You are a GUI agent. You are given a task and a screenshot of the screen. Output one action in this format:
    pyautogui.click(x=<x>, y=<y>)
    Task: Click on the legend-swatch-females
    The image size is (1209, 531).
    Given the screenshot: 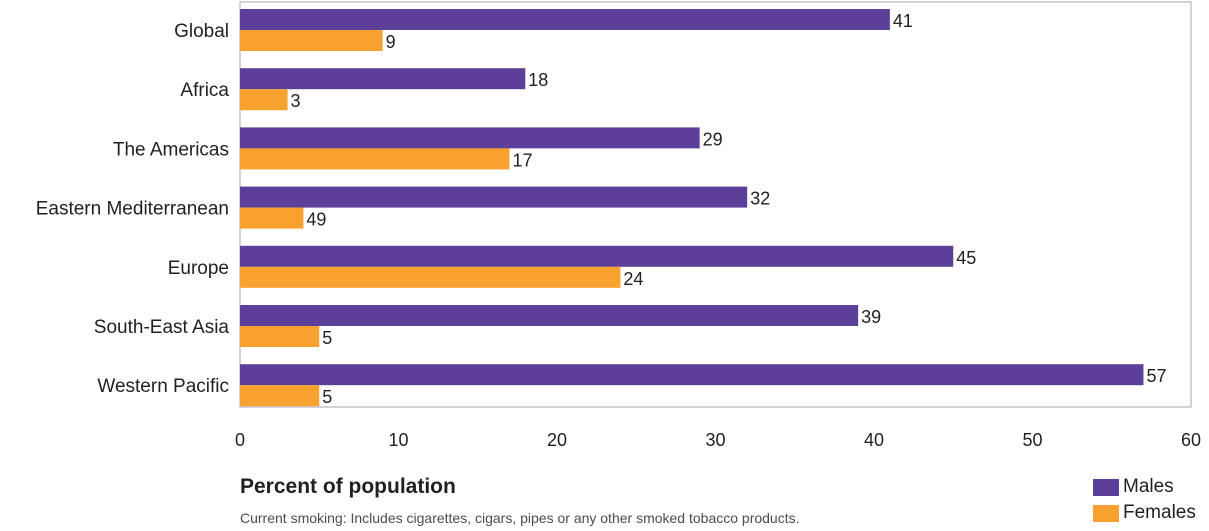 What is the action you would take?
    pyautogui.click(x=1106, y=513)
    